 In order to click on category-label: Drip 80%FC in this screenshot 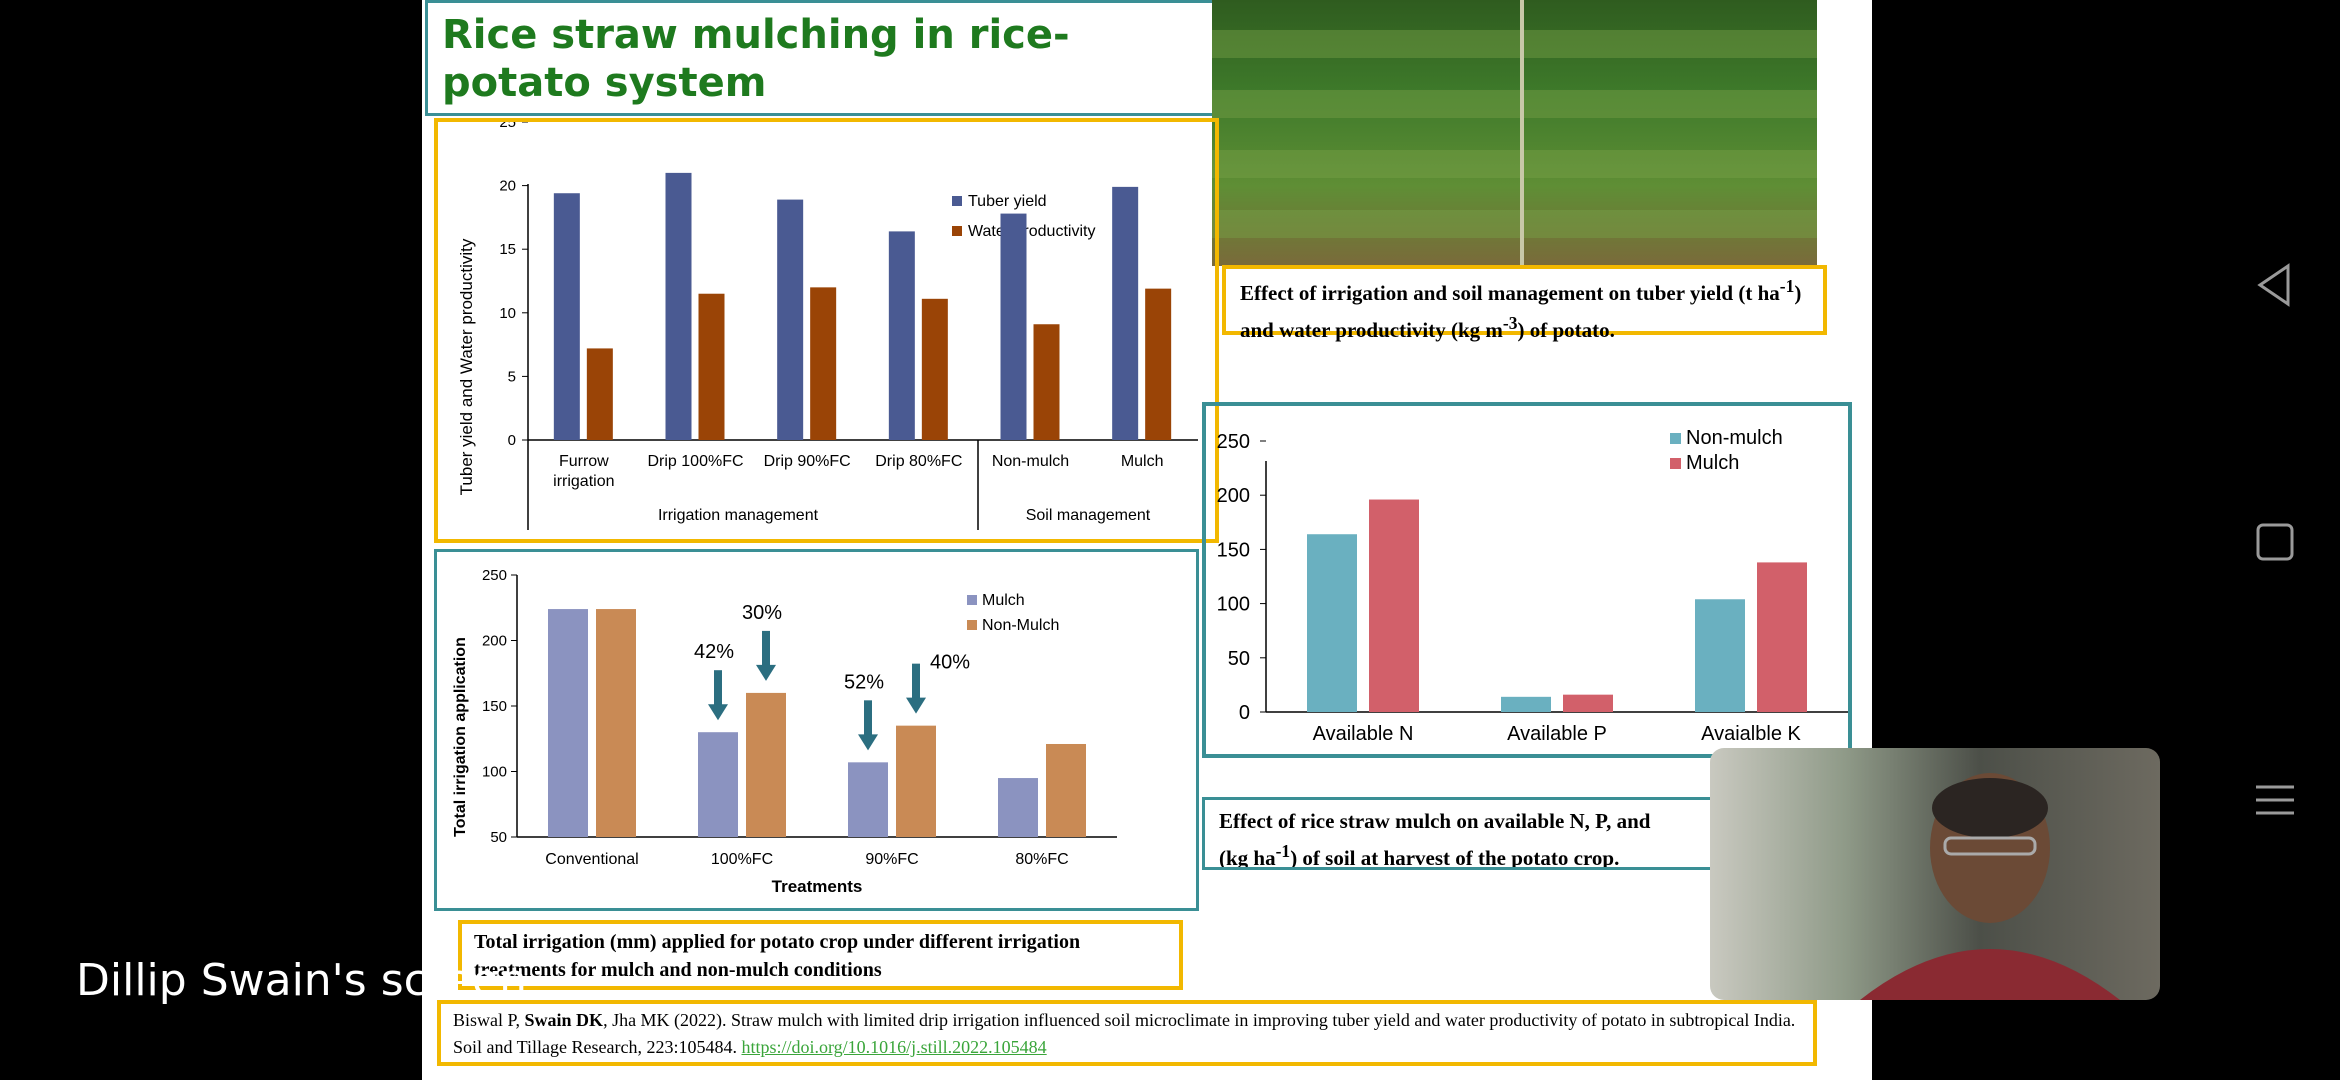, I will do `click(918, 461)`.